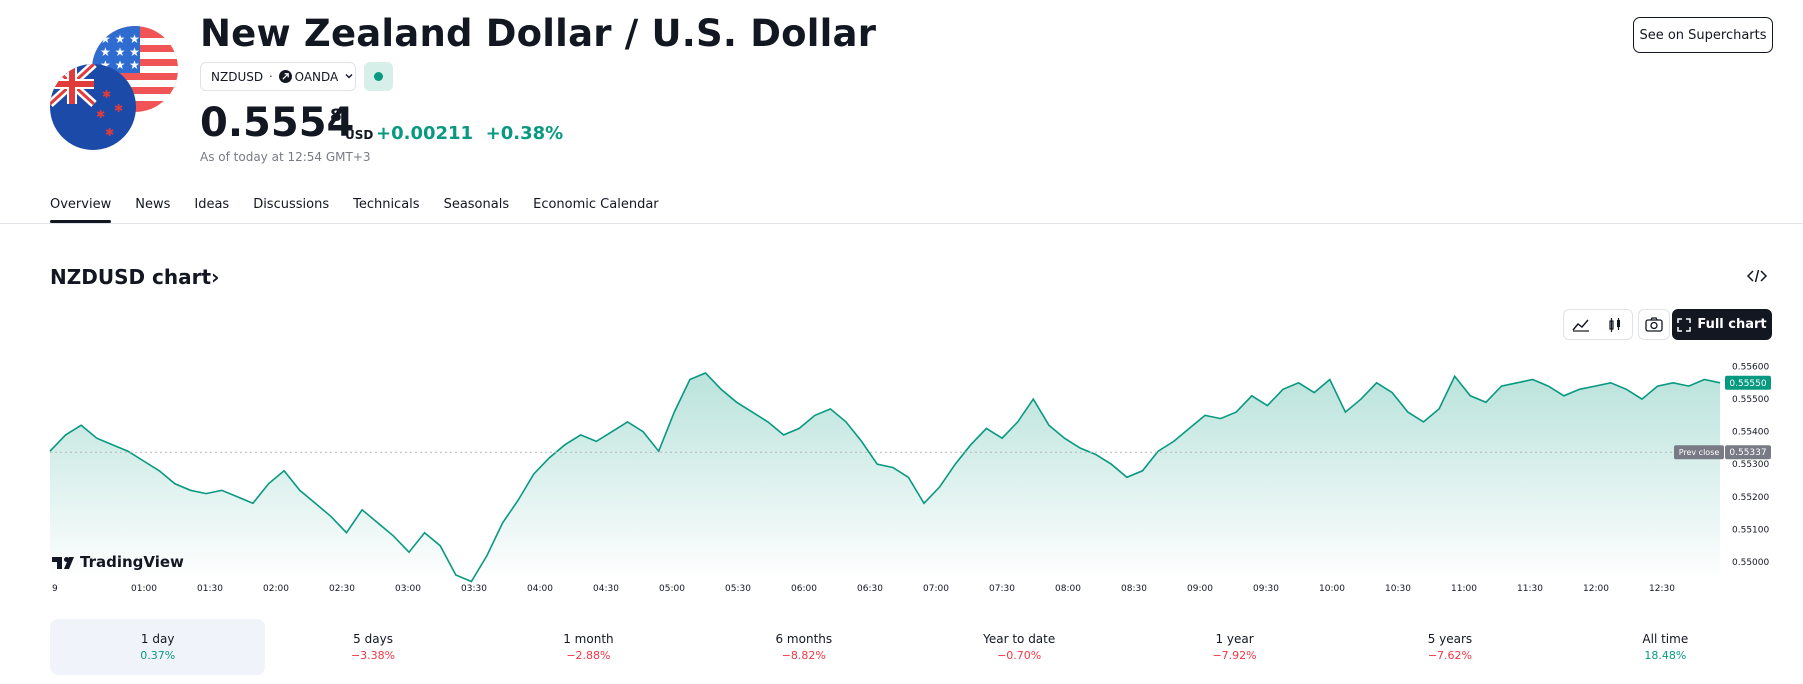 This screenshot has height=684, width=1803. I want to click on period-change: −8.82%, so click(803, 655).